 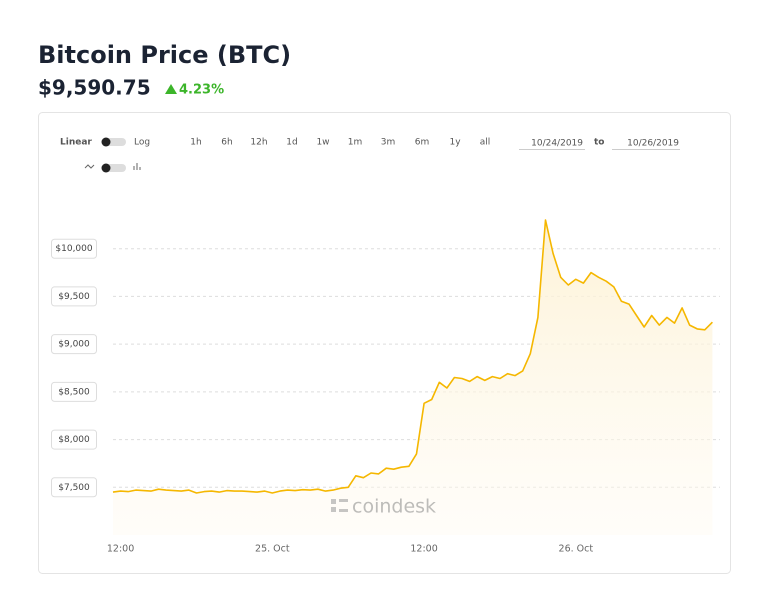 I want to click on watermark-text: coindesk, so click(x=394, y=507).